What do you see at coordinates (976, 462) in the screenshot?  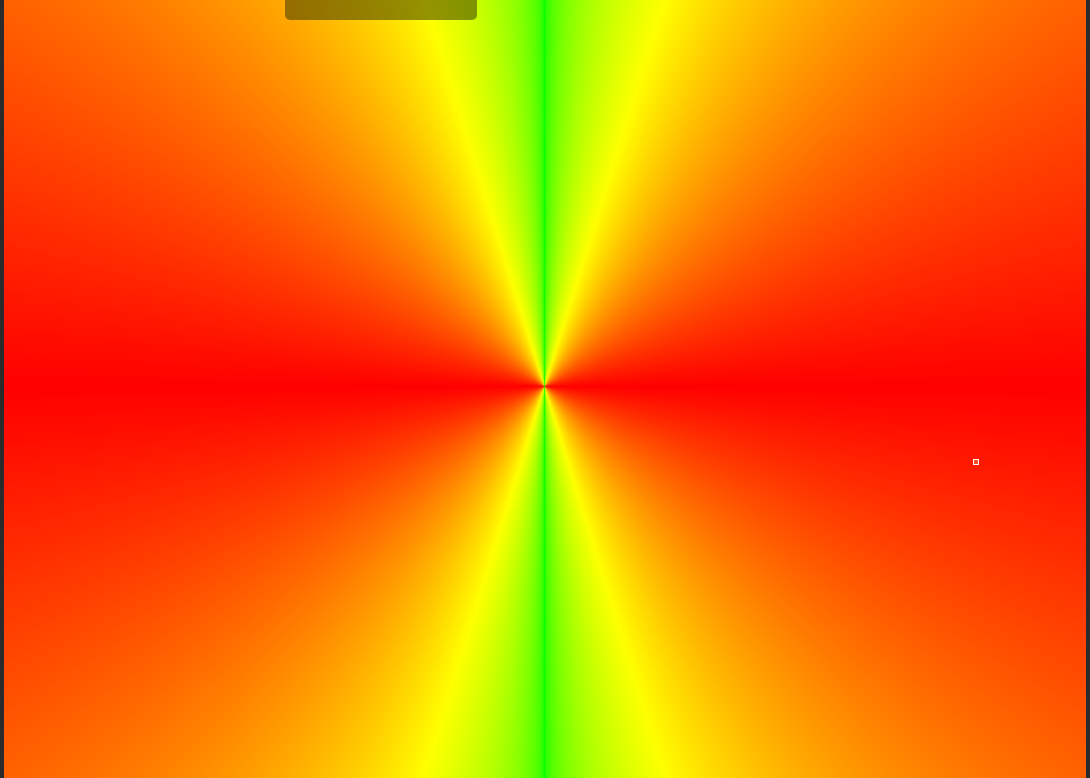 I see `crosshair-point-icon` at bounding box center [976, 462].